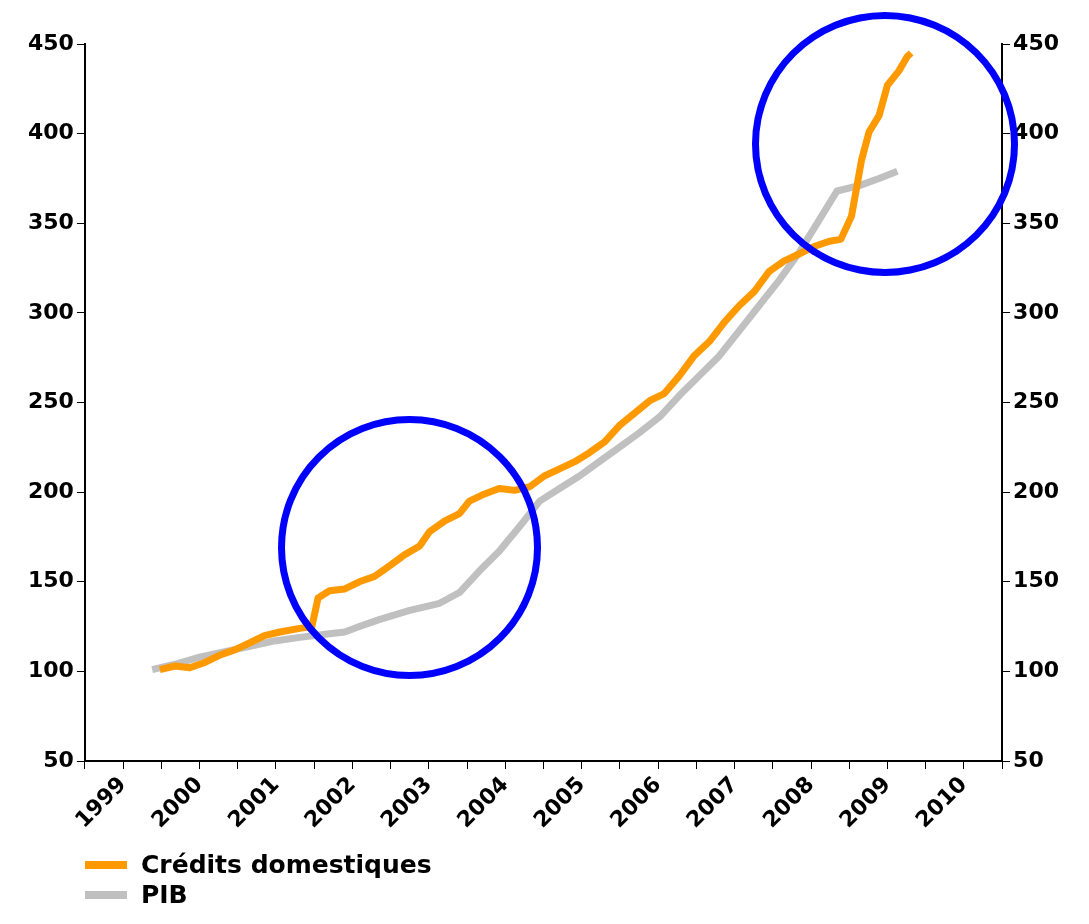  I want to click on y-tick-label: 150, so click(50, 580).